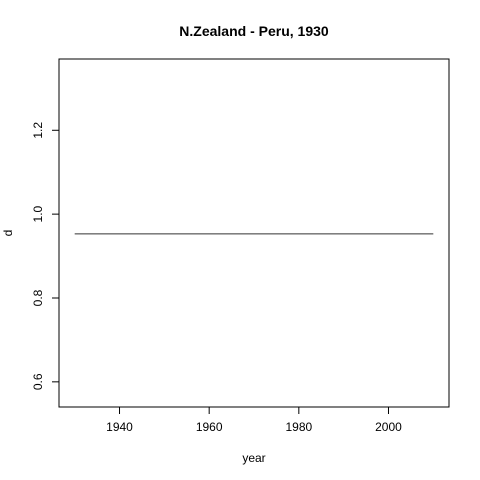 The width and height of the screenshot is (480, 480). What do you see at coordinates (38, 297) in the screenshot?
I see `y-tick-label: 0.8` at bounding box center [38, 297].